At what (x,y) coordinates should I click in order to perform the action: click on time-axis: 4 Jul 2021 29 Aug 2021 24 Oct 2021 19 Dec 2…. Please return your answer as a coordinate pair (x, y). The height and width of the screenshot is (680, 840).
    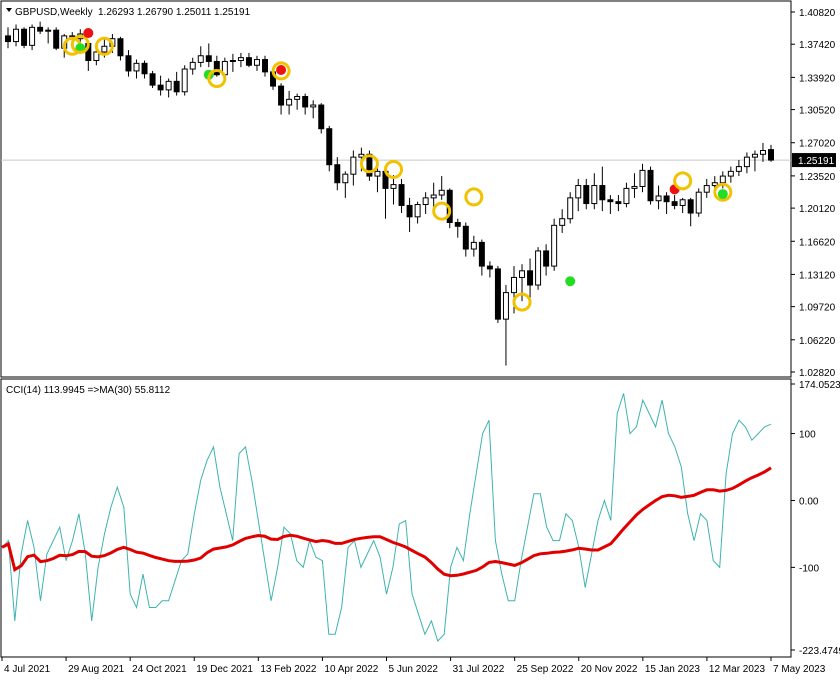
    Looking at the image, I should click on (413, 666).